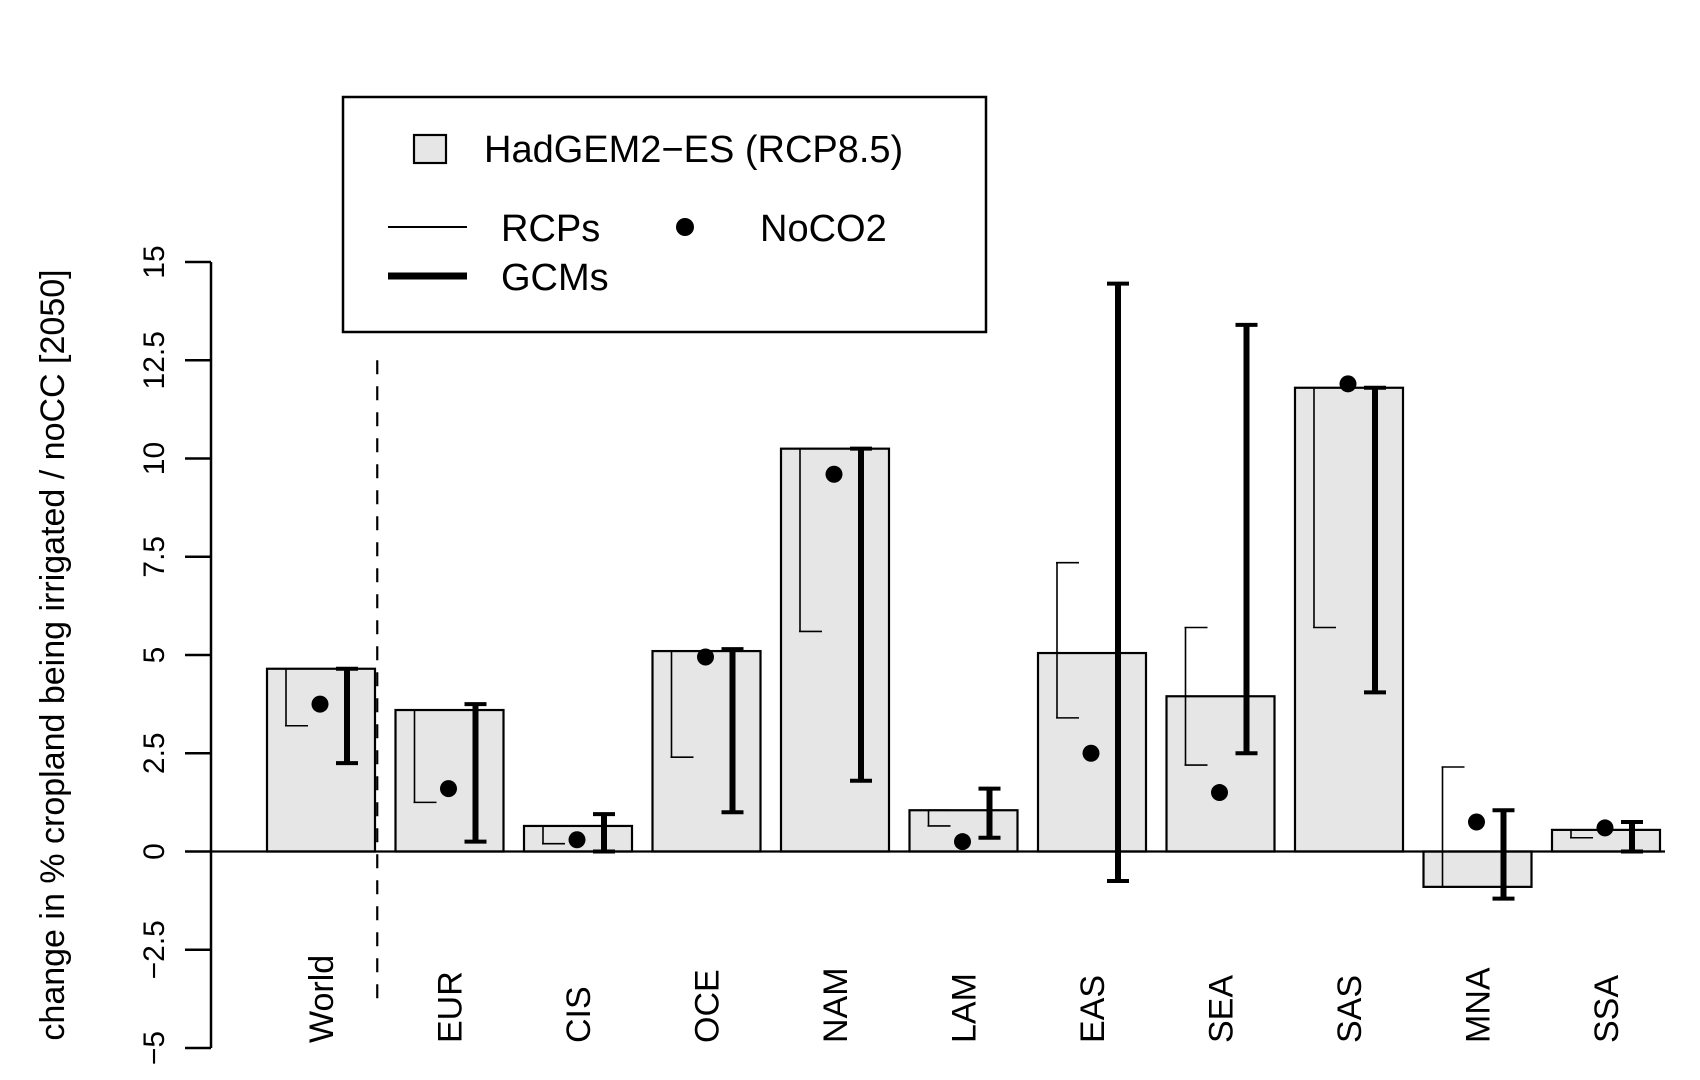 This screenshot has width=1700, height=1080. I want to click on bar-sea, so click(1220, 774).